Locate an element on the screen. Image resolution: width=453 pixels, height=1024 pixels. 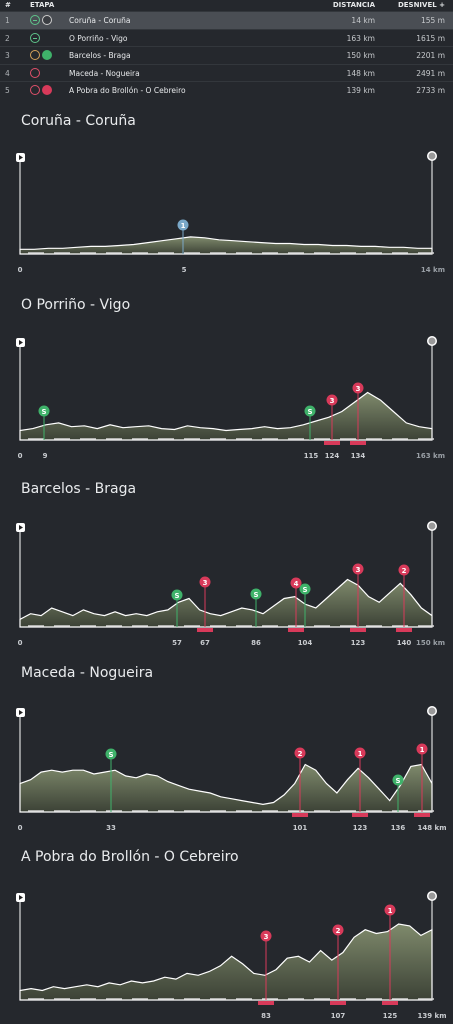
profile-title: Barcelos - Braga is located at coordinates (79, 489).